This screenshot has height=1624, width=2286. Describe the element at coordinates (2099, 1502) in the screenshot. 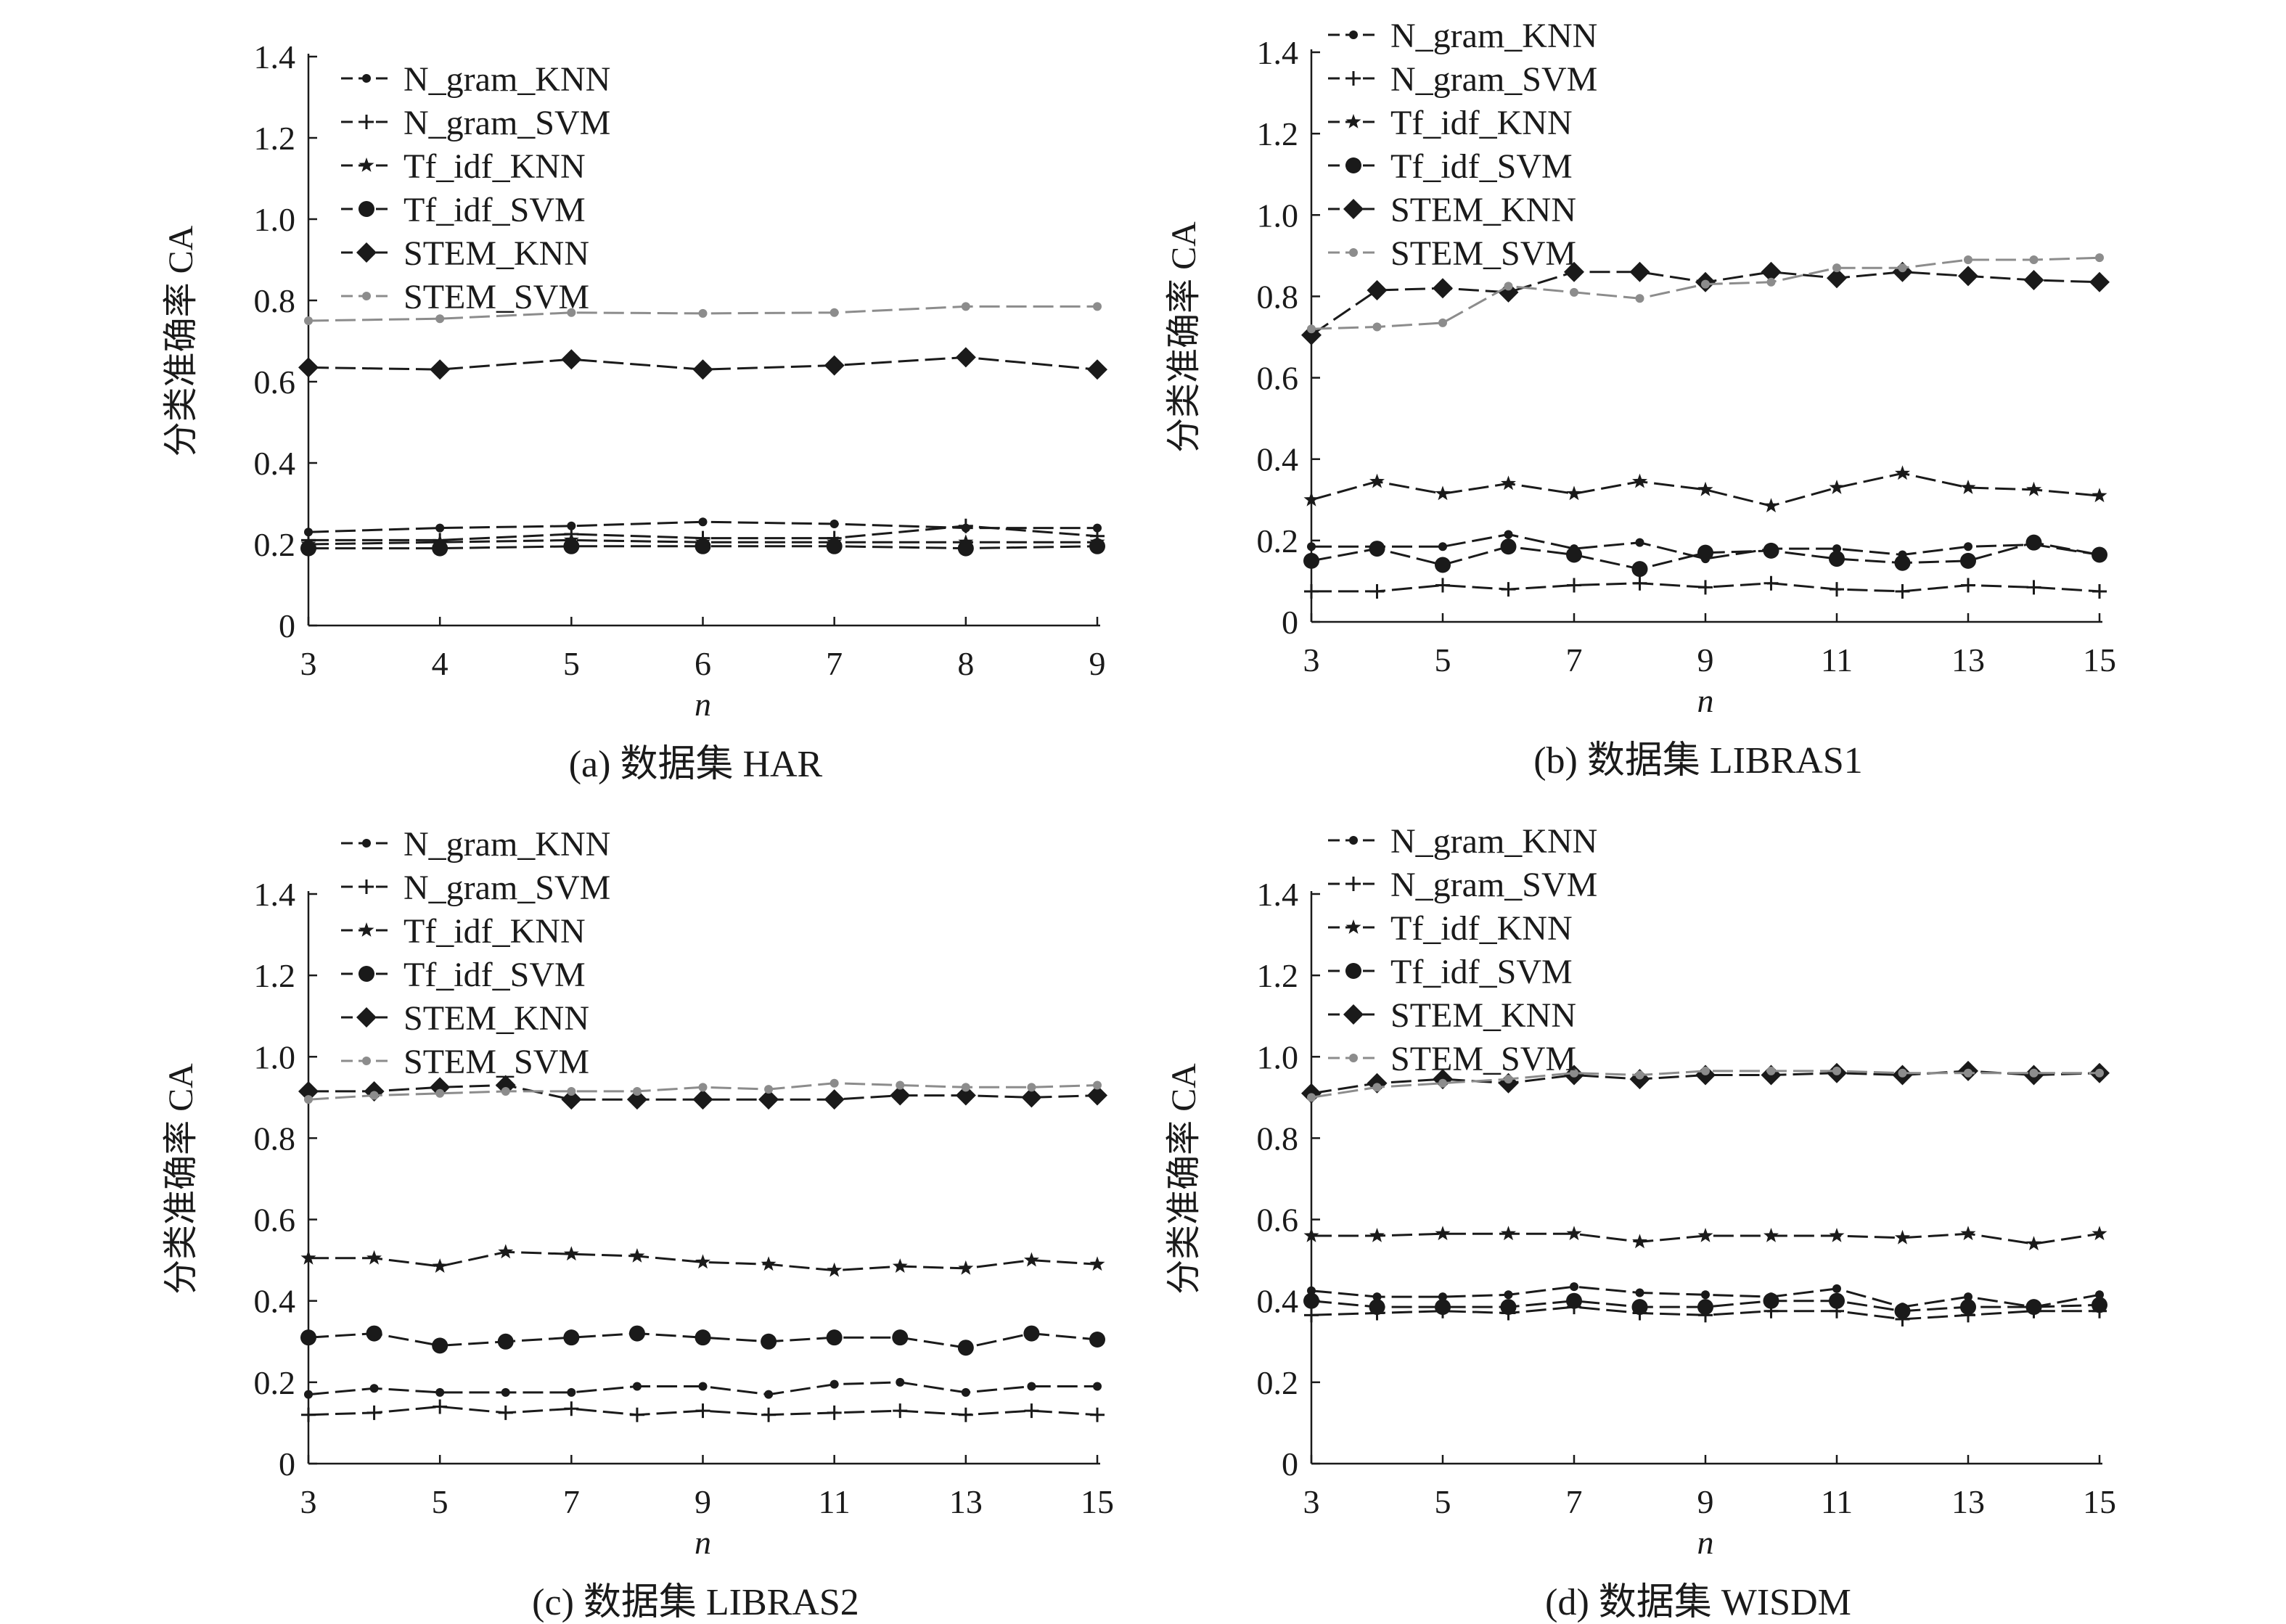

I see `x-tick-label: 15` at that location.